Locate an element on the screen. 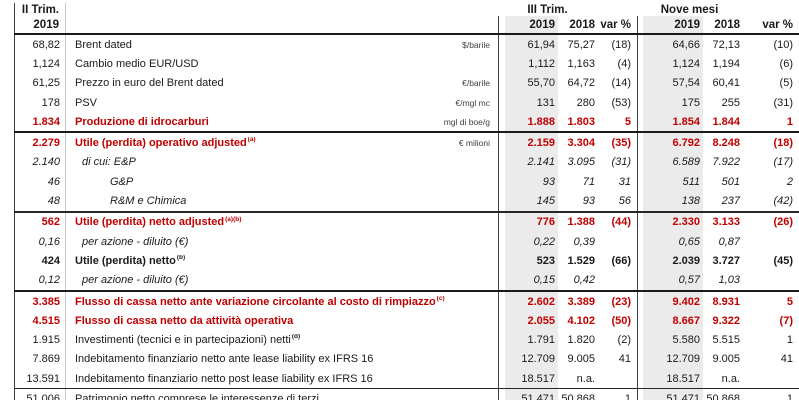 The height and width of the screenshot is (400, 799). prev-period-year: 2019 is located at coordinates (46, 24).